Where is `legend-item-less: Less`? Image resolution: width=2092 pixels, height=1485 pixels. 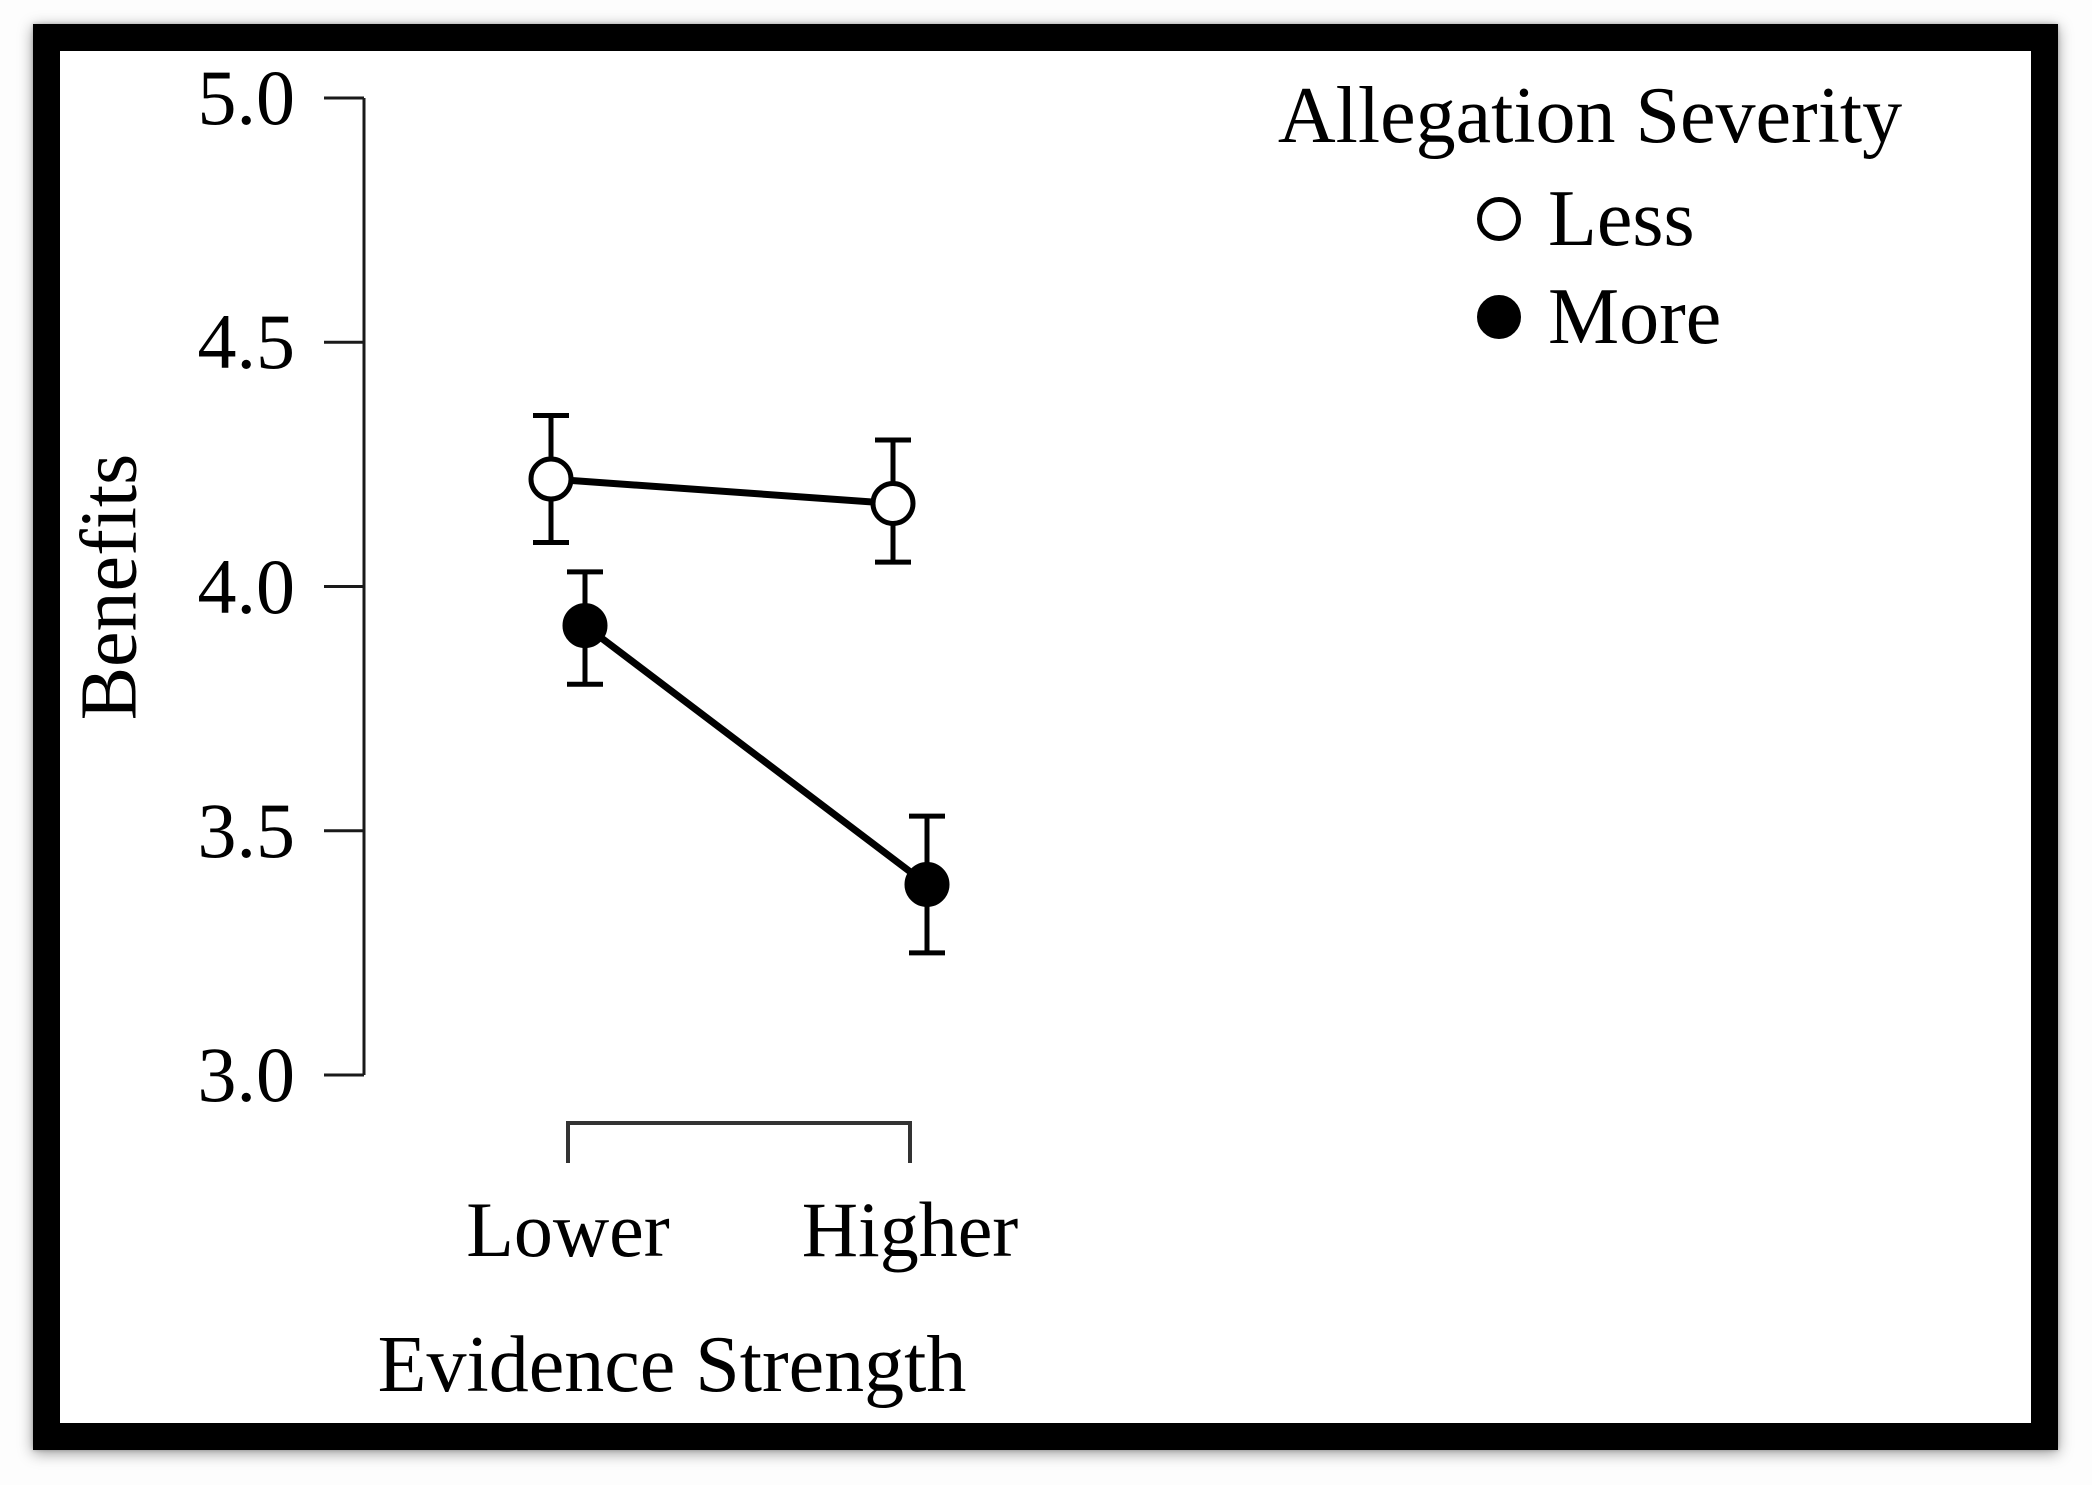
legend-item-less: Less is located at coordinates (1586, 219).